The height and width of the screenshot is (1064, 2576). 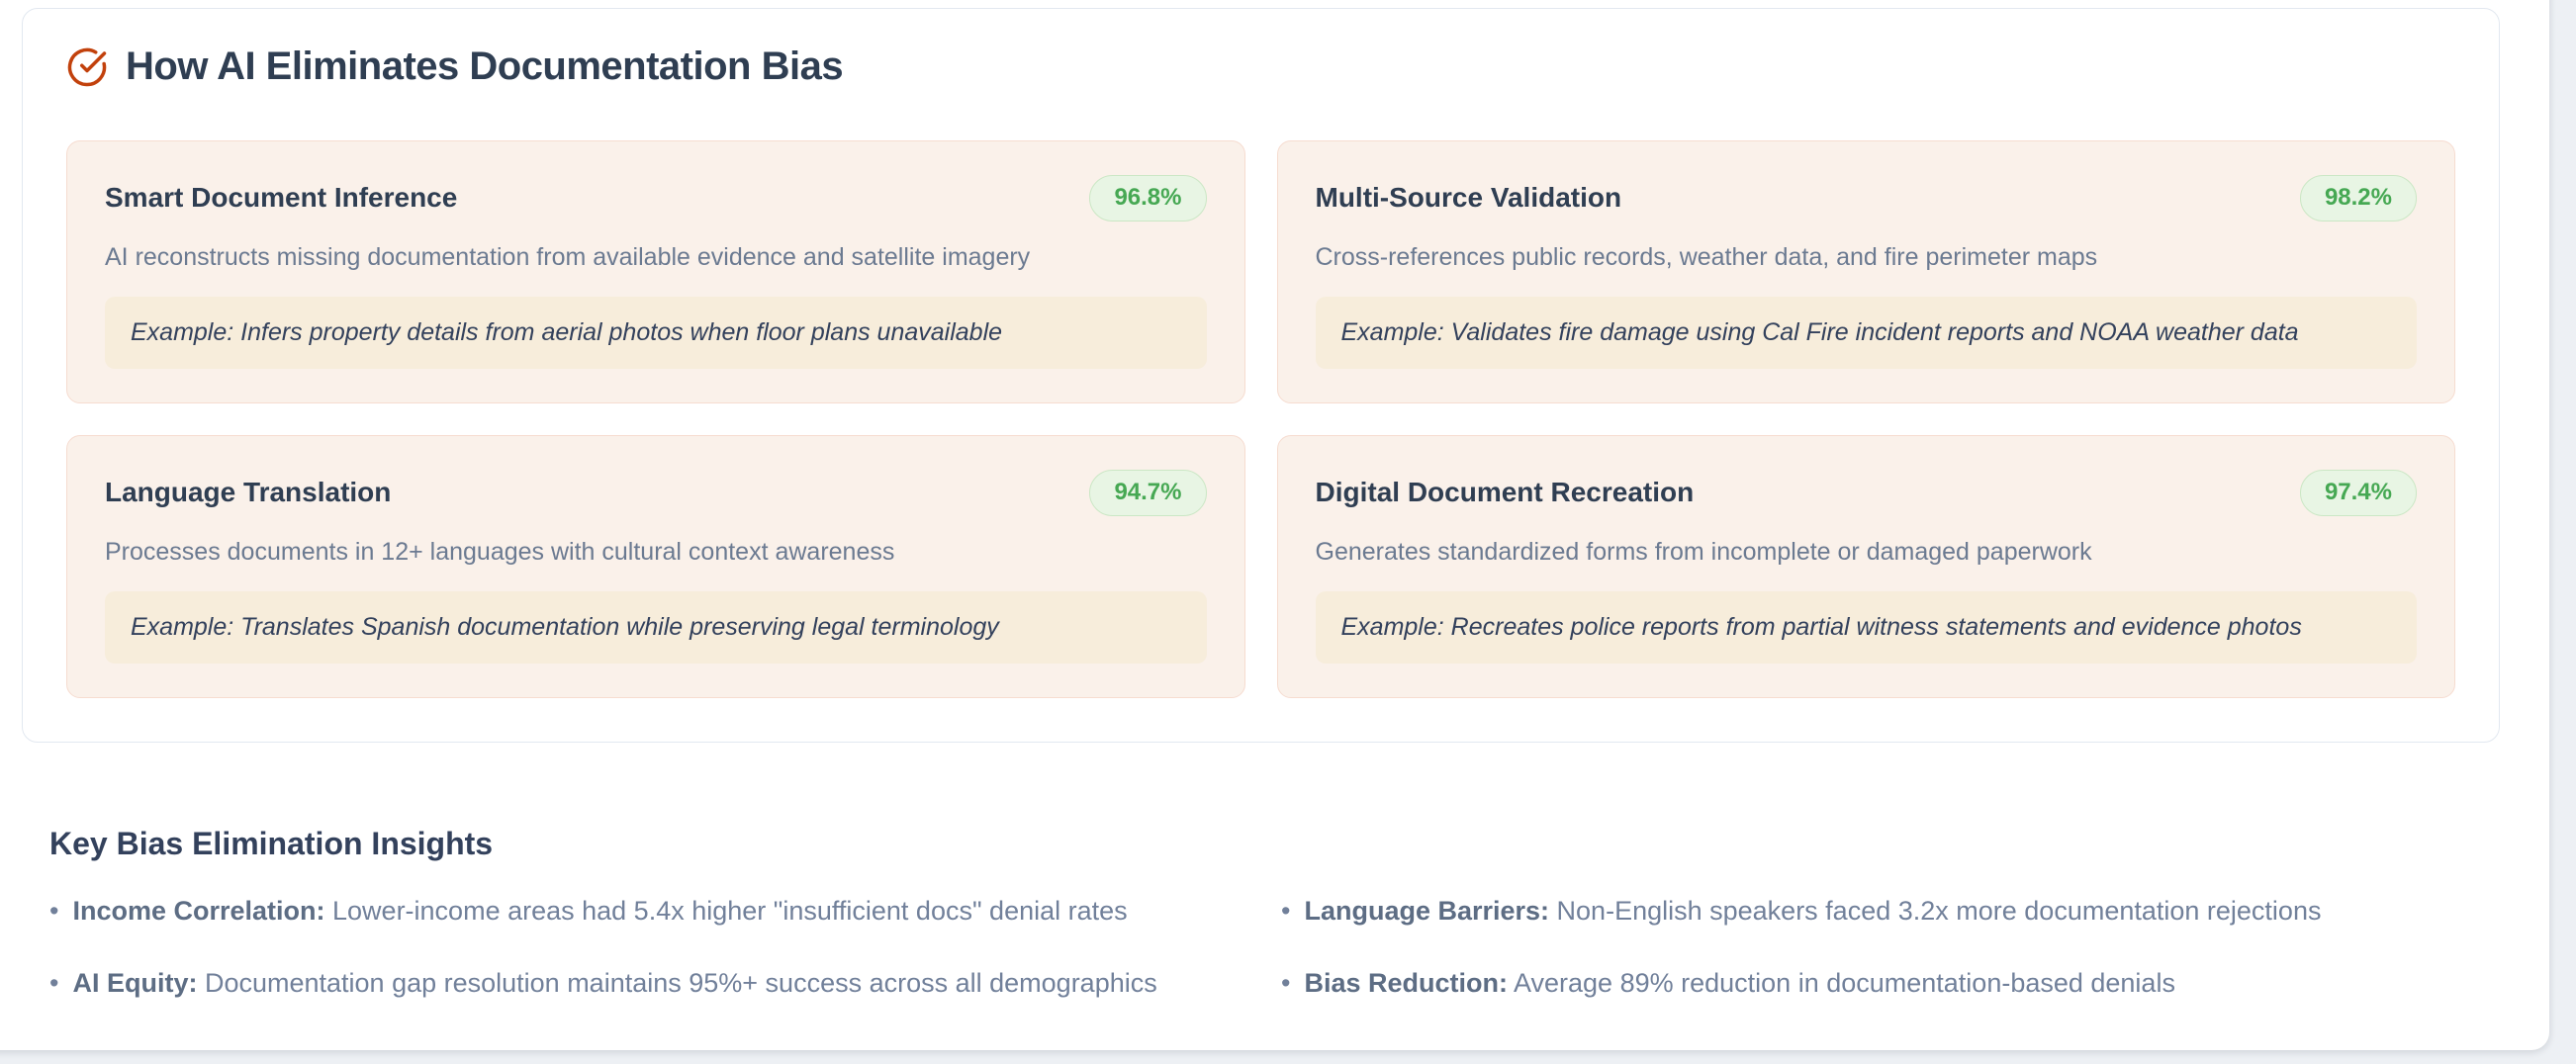 What do you see at coordinates (1260, 66) in the screenshot?
I see `section-header: How AI Eliminates Documentation Bias` at bounding box center [1260, 66].